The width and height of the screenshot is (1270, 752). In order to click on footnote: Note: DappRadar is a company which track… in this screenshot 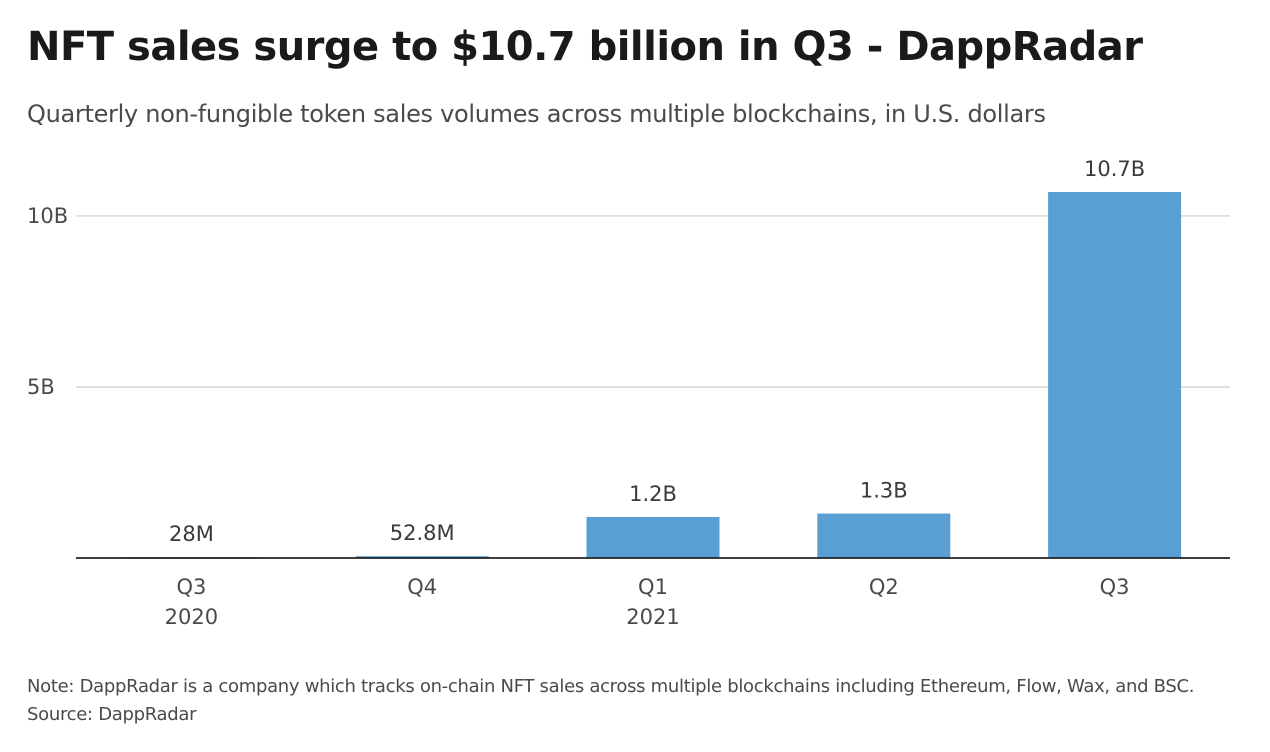, I will do `click(611, 686)`.